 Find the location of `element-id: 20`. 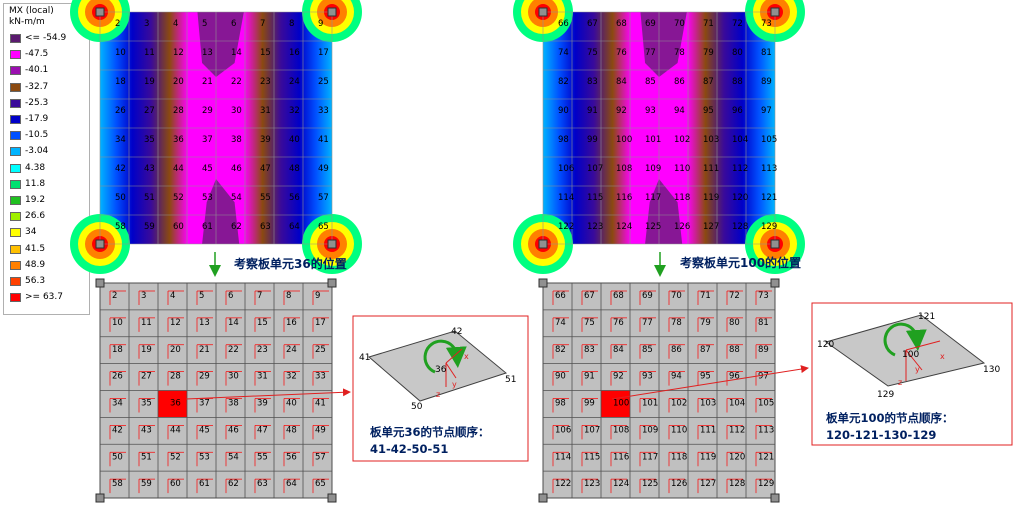

element-id: 20 is located at coordinates (175, 350).